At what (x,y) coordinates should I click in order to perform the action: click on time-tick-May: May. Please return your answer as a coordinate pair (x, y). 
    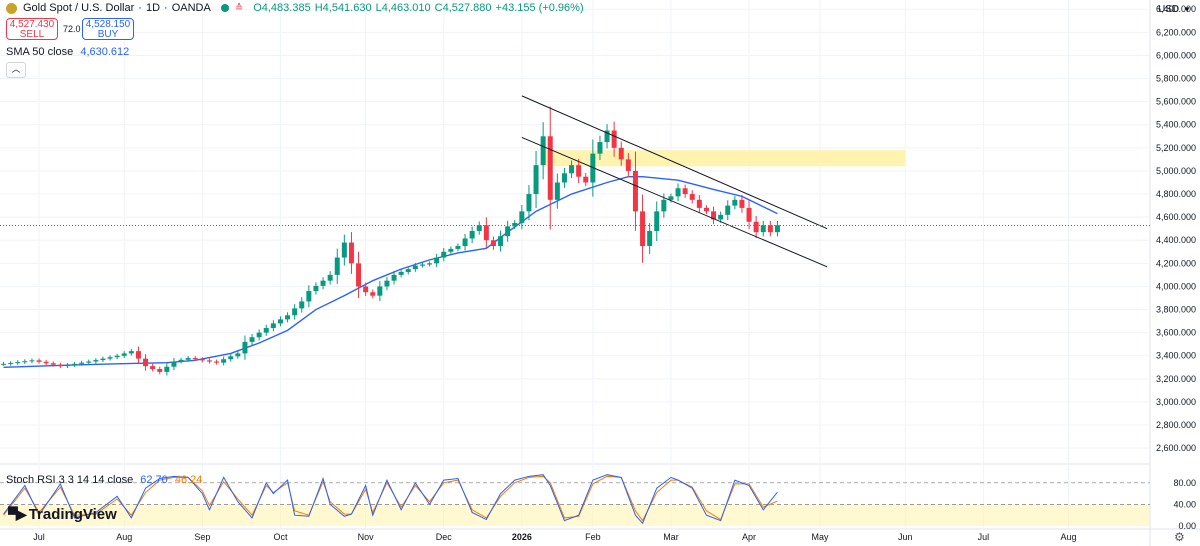
    Looking at the image, I should click on (821, 537).